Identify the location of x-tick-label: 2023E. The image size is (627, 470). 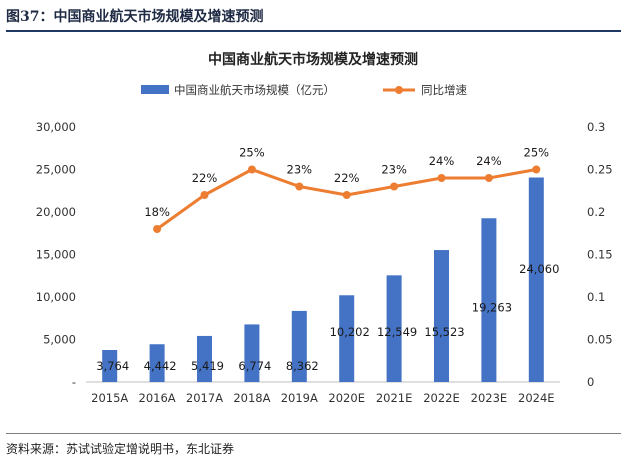
(489, 398).